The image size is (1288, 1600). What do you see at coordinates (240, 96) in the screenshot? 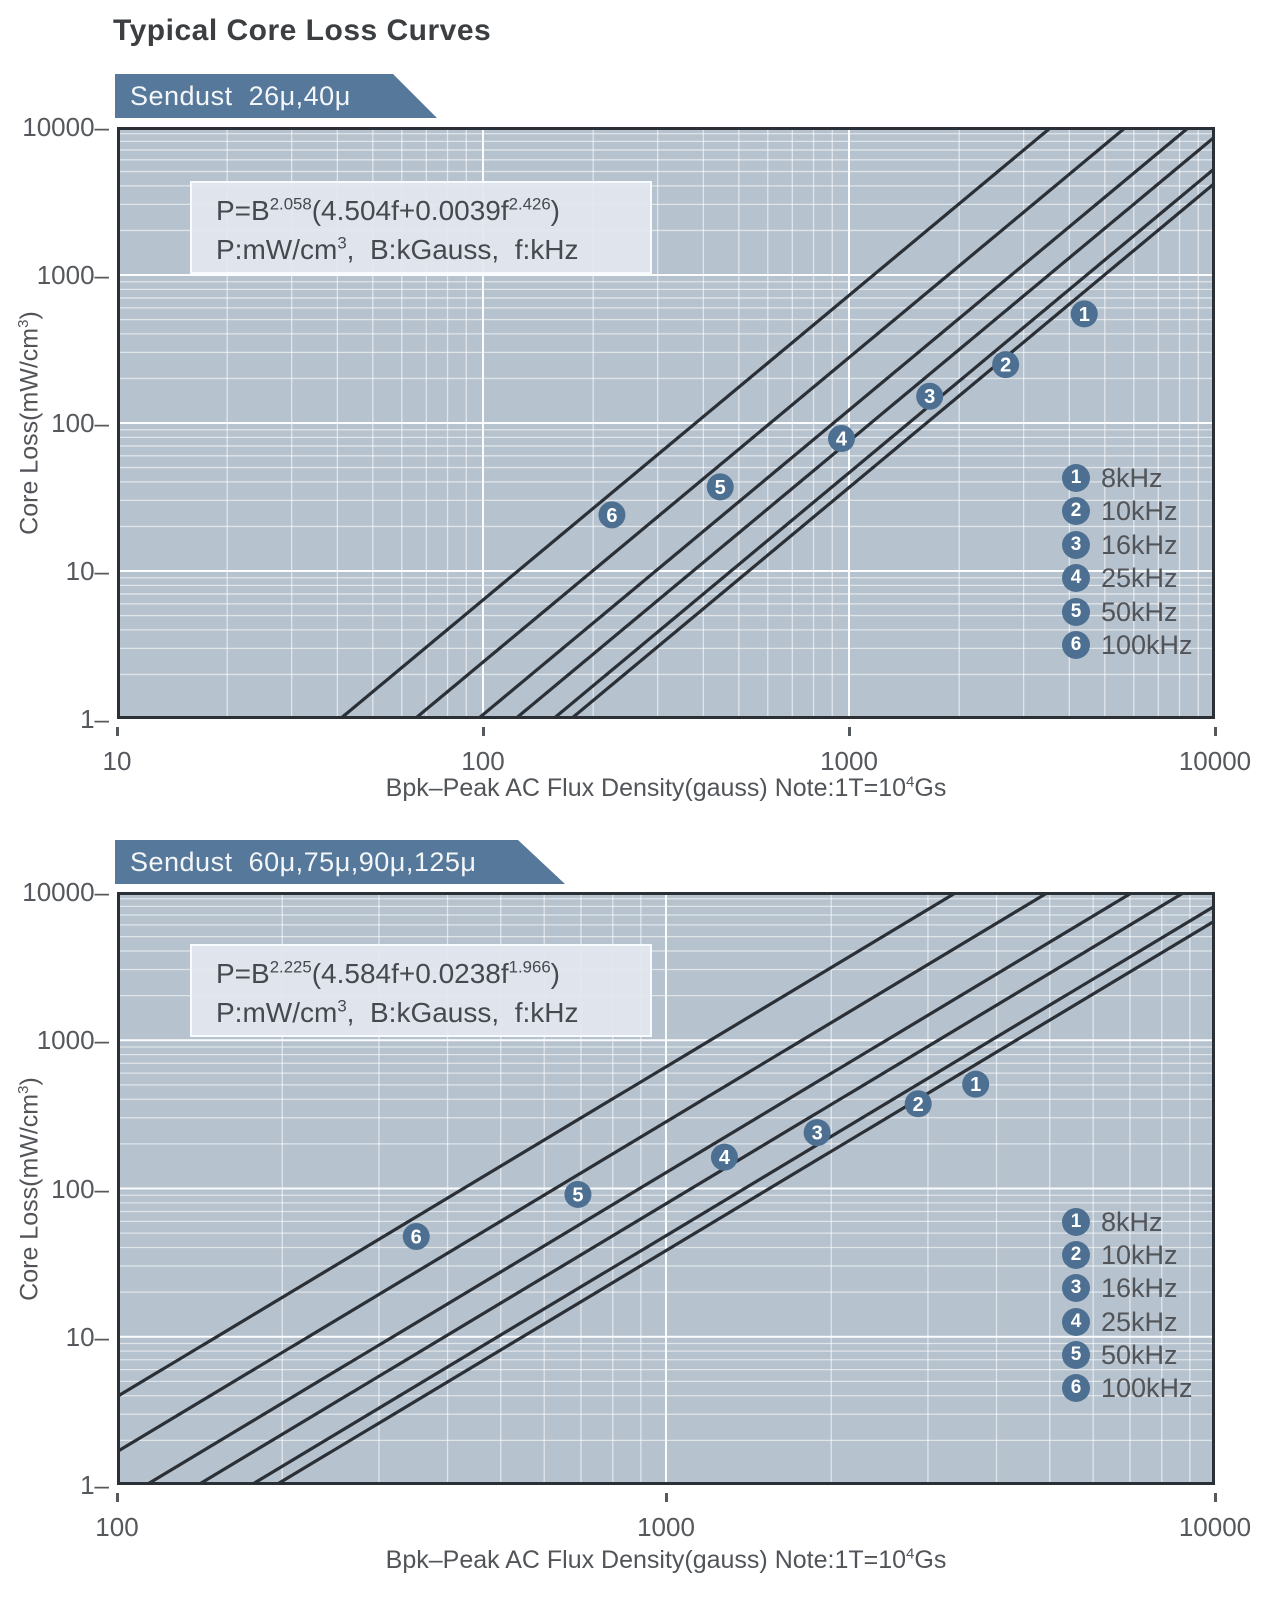
I see `banner-title: Sendust 26μ,40μ` at bounding box center [240, 96].